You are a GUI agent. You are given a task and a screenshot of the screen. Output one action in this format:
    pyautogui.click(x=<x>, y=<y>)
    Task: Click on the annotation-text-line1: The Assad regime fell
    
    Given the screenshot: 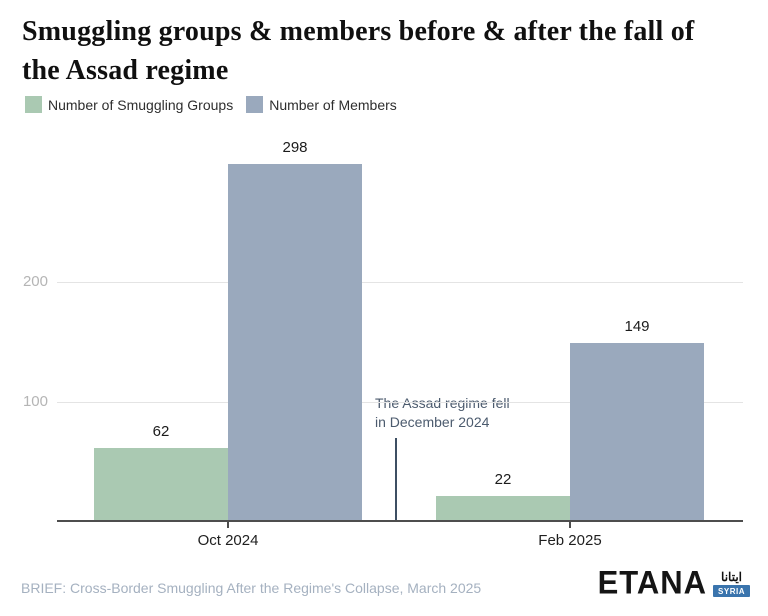 What is the action you would take?
    pyautogui.click(x=442, y=403)
    